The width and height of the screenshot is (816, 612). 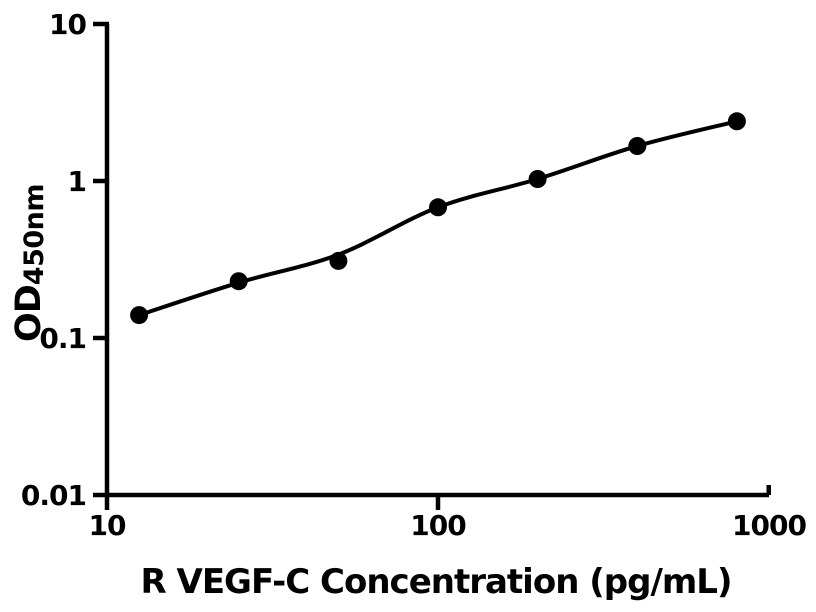 What do you see at coordinates (67, 24) in the screenshot?
I see `y-tick-label: 10` at bounding box center [67, 24].